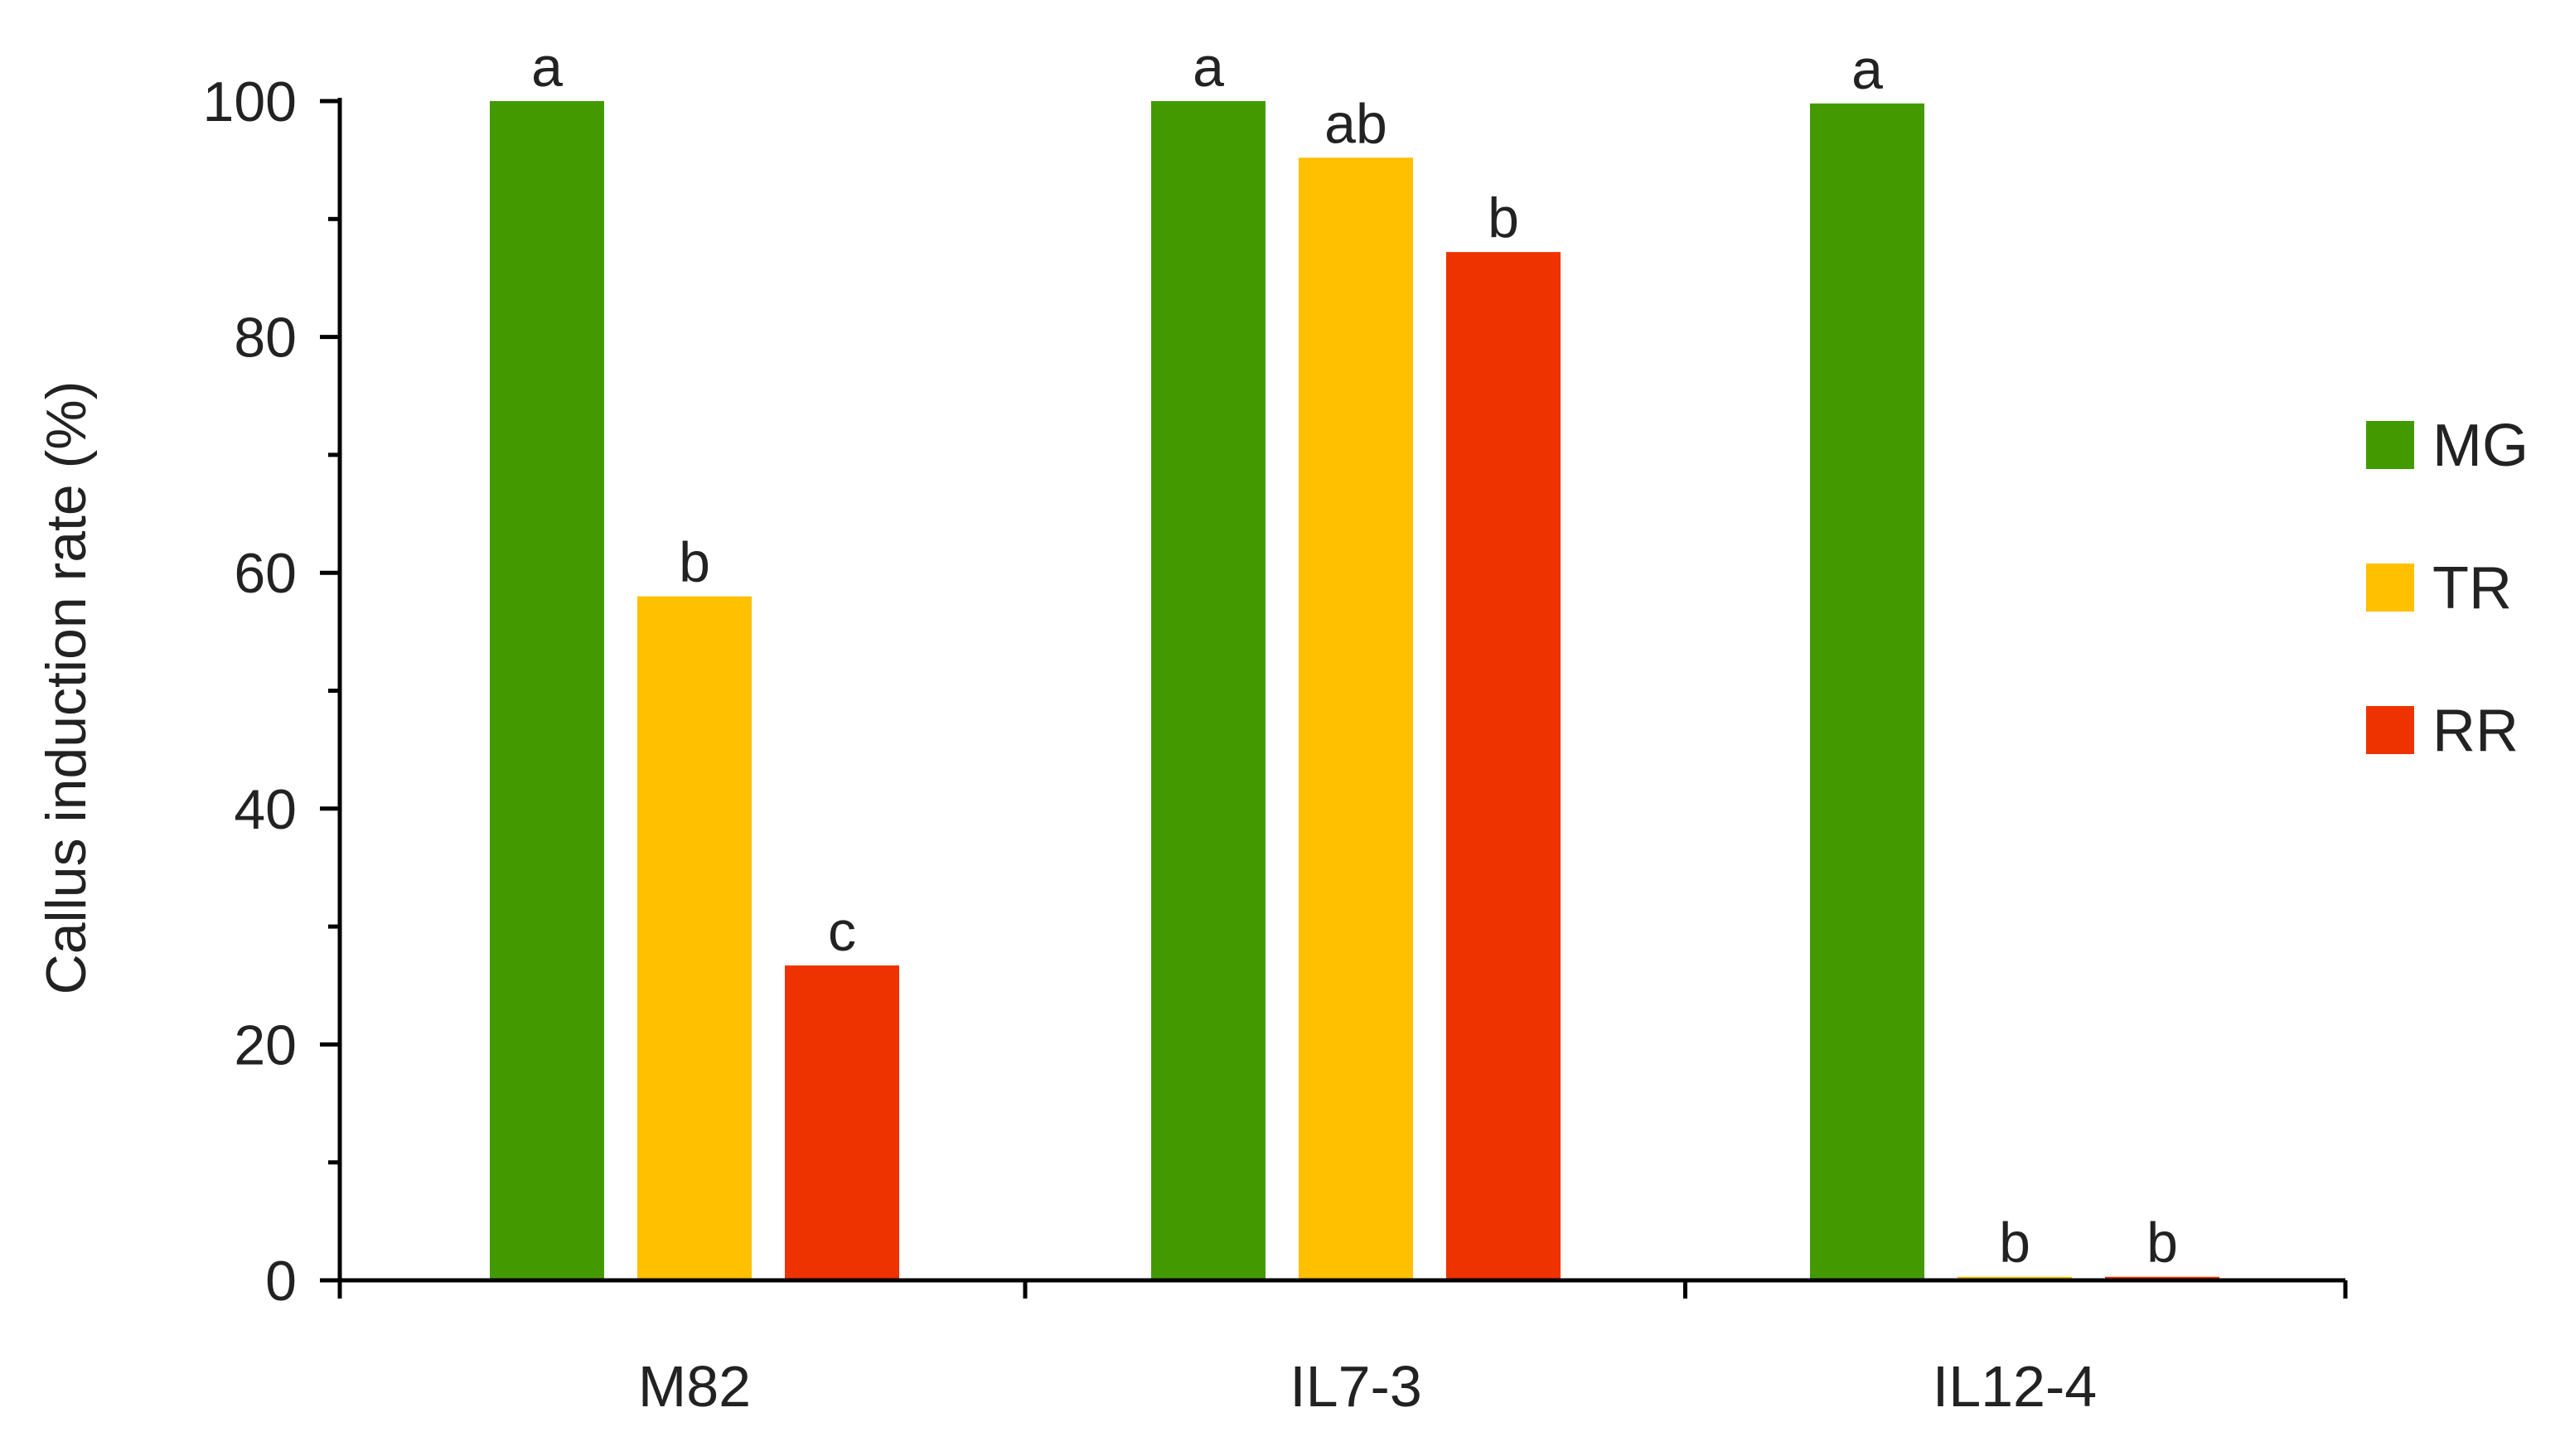 The width and height of the screenshot is (2565, 1456). What do you see at coordinates (266, 1044) in the screenshot?
I see `y-tick-label: 20` at bounding box center [266, 1044].